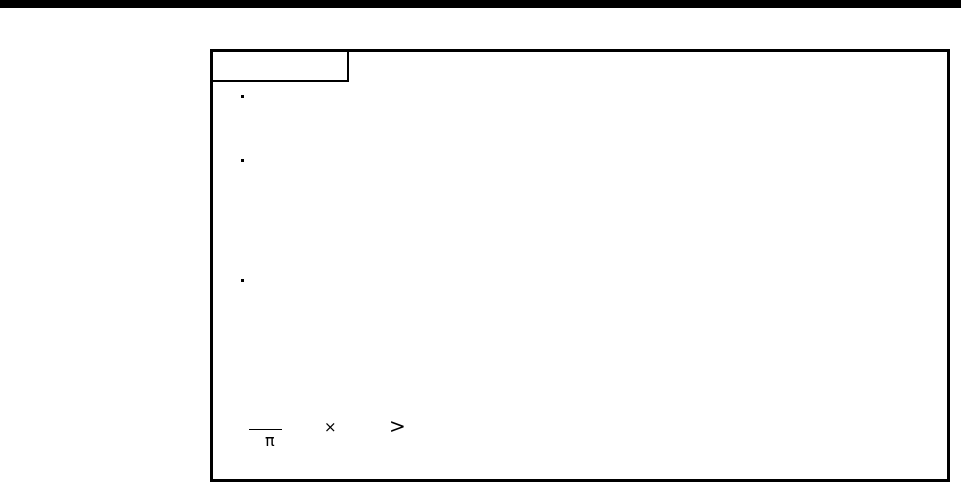 The width and height of the screenshot is (961, 484). I want to click on note-box-tab, so click(281, 67).